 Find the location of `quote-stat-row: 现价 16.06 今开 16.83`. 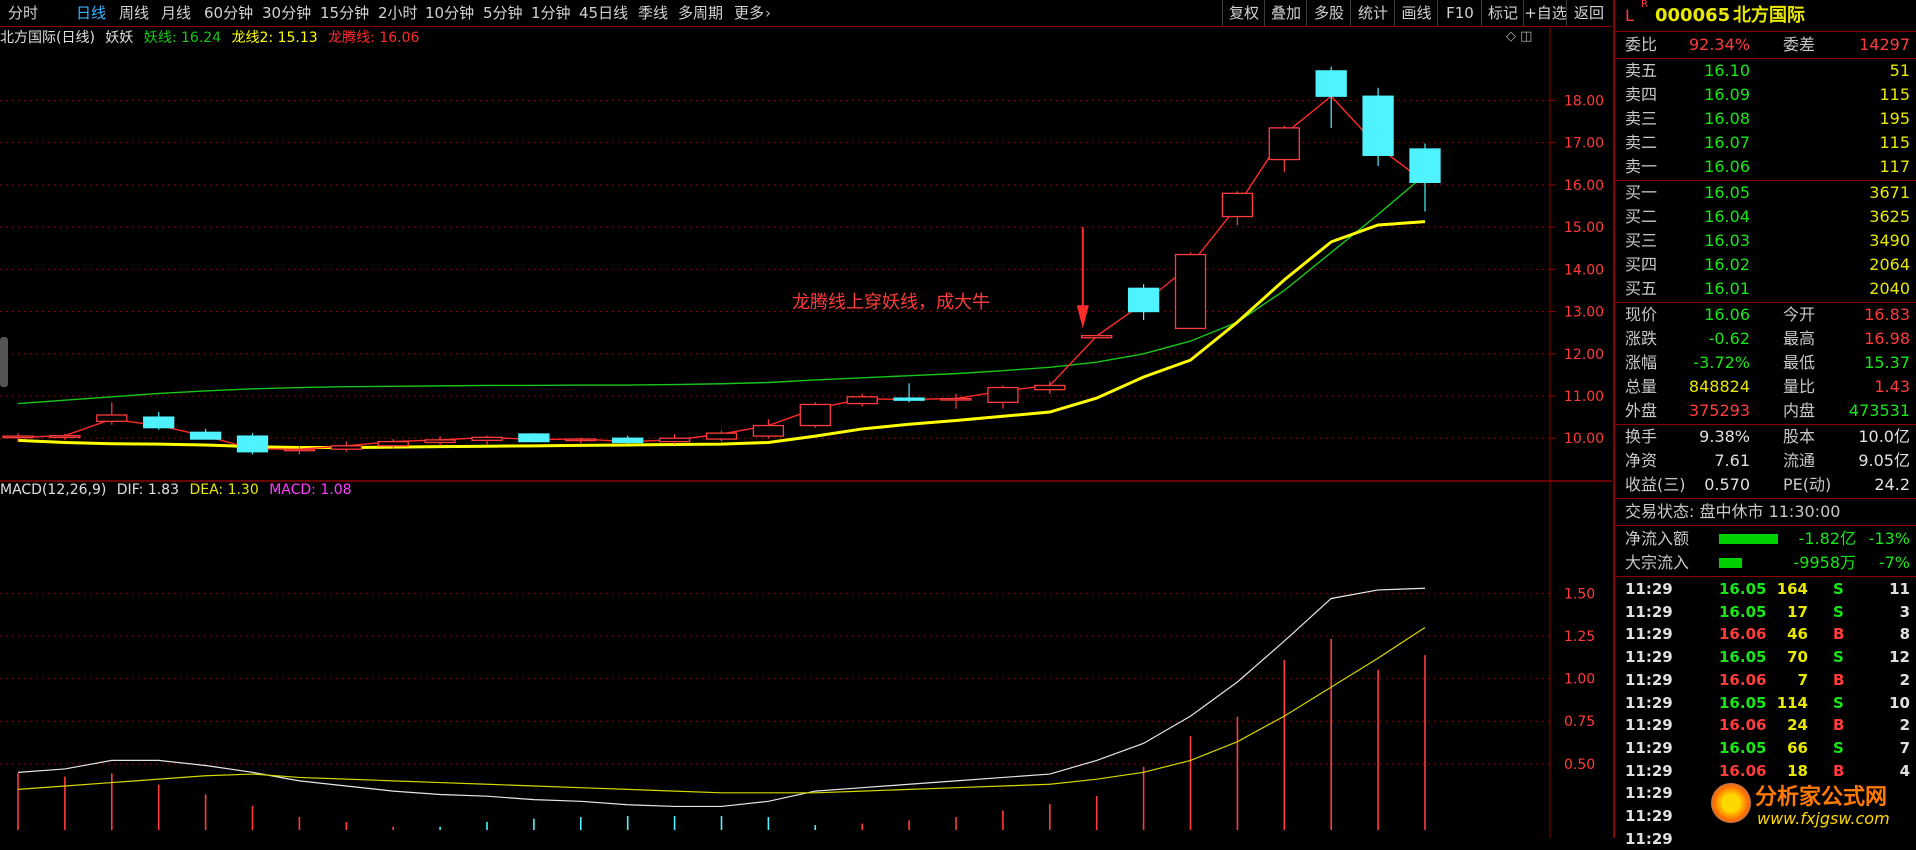

quote-stat-row: 现价 16.06 今开 16.83 is located at coordinates (1765, 315).